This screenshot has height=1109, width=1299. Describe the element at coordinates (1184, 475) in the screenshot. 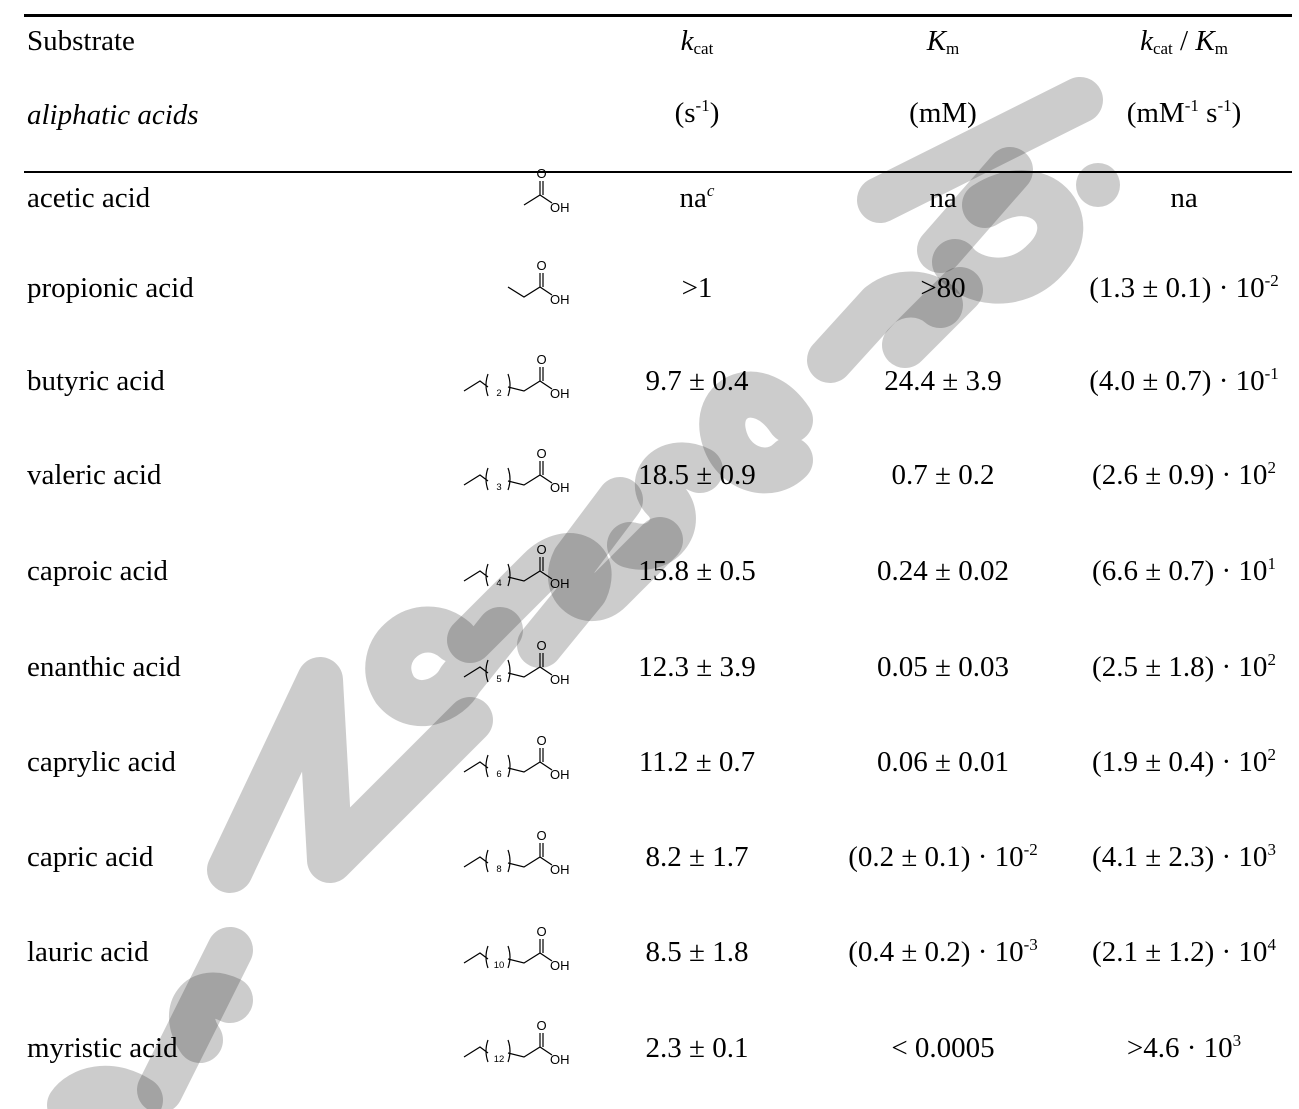

I see `kcat-km-value: (2.6 ± 0.9) · 102` at that location.